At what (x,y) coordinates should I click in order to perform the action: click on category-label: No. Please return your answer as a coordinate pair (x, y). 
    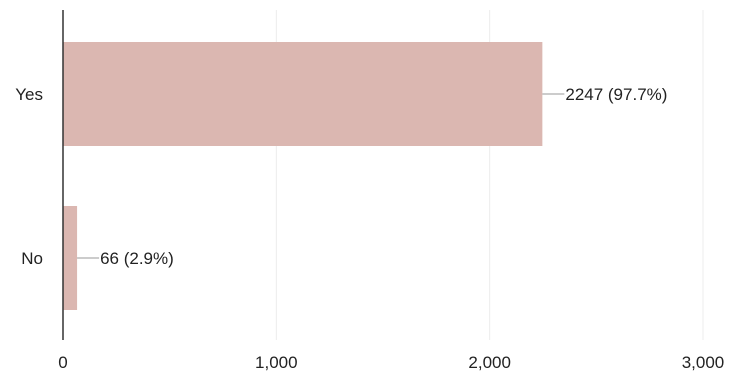
    Looking at the image, I should click on (32, 258).